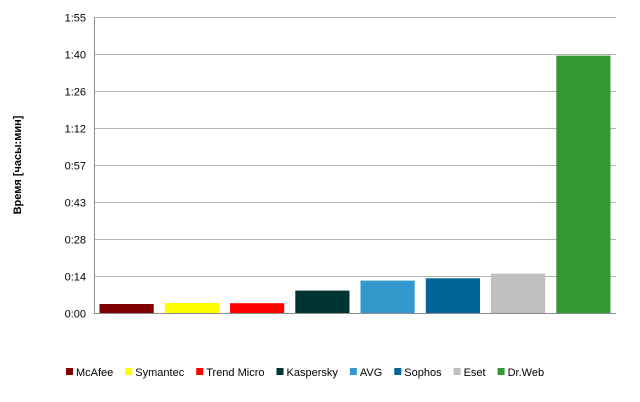 This screenshot has width=640, height=402. Describe the element at coordinates (526, 373) in the screenshot. I see `legend-label: Dr.Web` at that location.